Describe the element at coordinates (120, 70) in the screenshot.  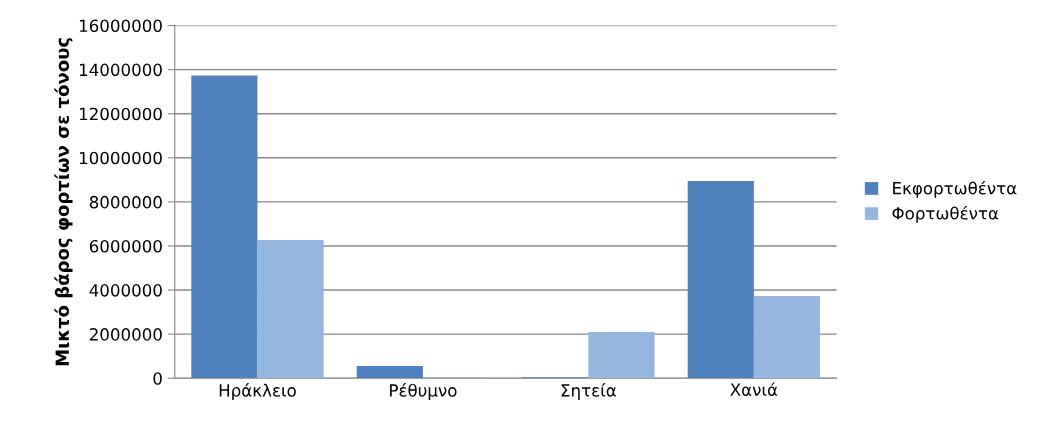
I see `y-tick-label: 14000000` at that location.